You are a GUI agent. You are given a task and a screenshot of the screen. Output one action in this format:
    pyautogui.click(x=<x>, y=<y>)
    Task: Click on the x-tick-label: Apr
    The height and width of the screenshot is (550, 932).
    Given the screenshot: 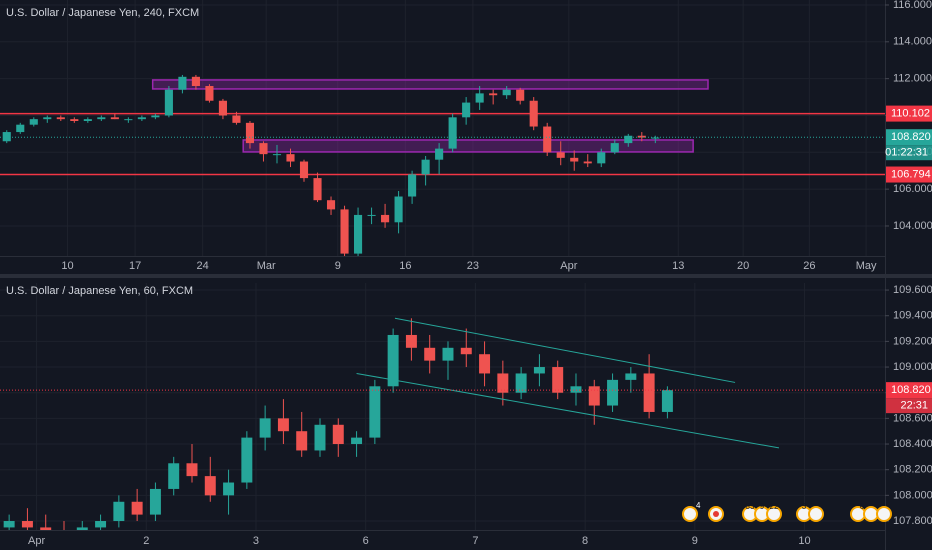 What is the action you would take?
    pyautogui.click(x=568, y=266)
    